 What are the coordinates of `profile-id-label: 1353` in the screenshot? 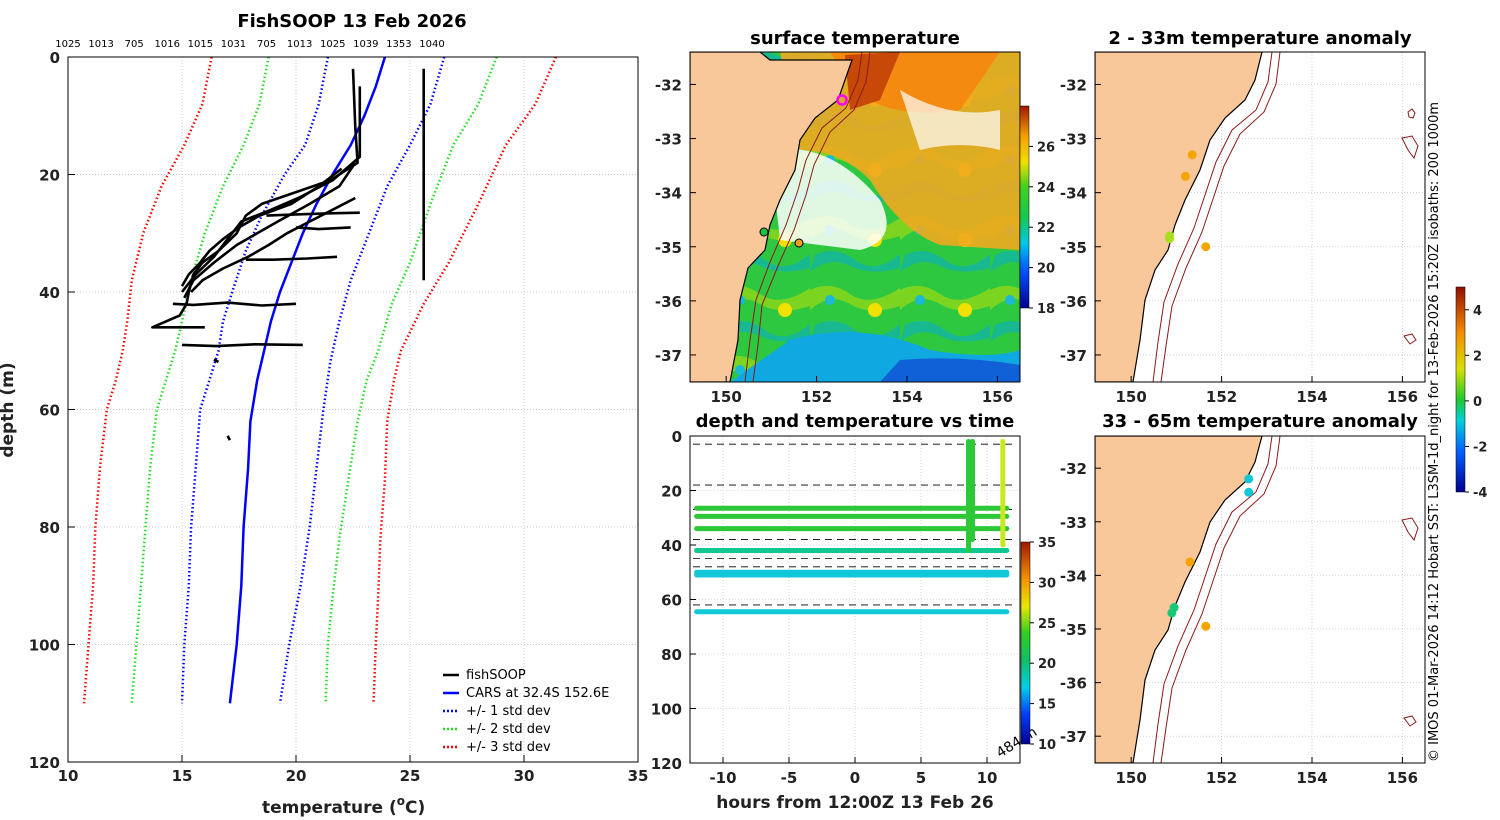 It's located at (398, 44).